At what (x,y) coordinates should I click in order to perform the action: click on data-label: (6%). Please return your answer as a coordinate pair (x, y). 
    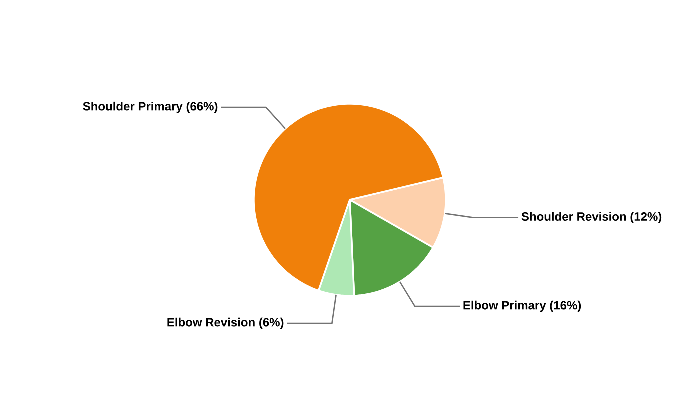
    Looking at the image, I should click on (272, 324).